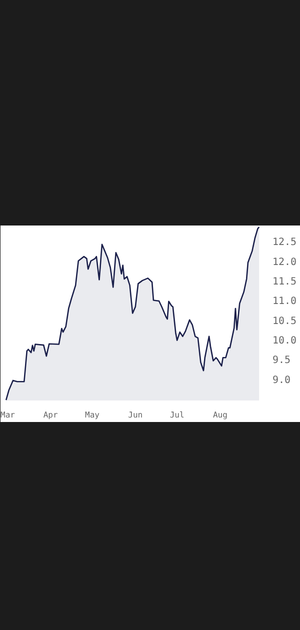 The height and width of the screenshot is (630, 300). Describe the element at coordinates (92, 415) in the screenshot. I see `x-tick-label: May` at that location.